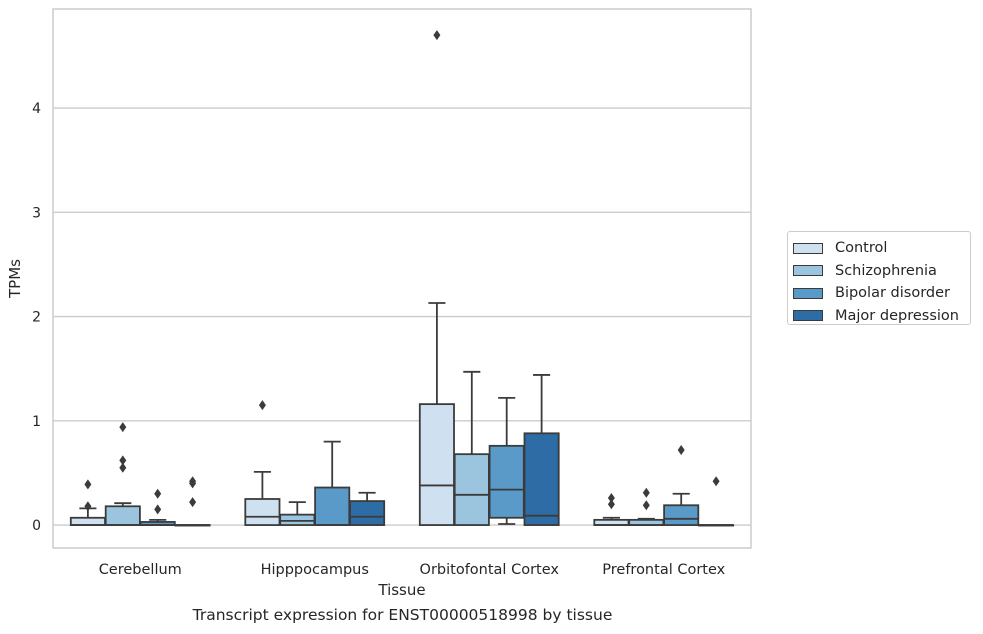  What do you see at coordinates (892, 293) in the screenshot?
I see `legend-label: Bipolar disorder` at bounding box center [892, 293].